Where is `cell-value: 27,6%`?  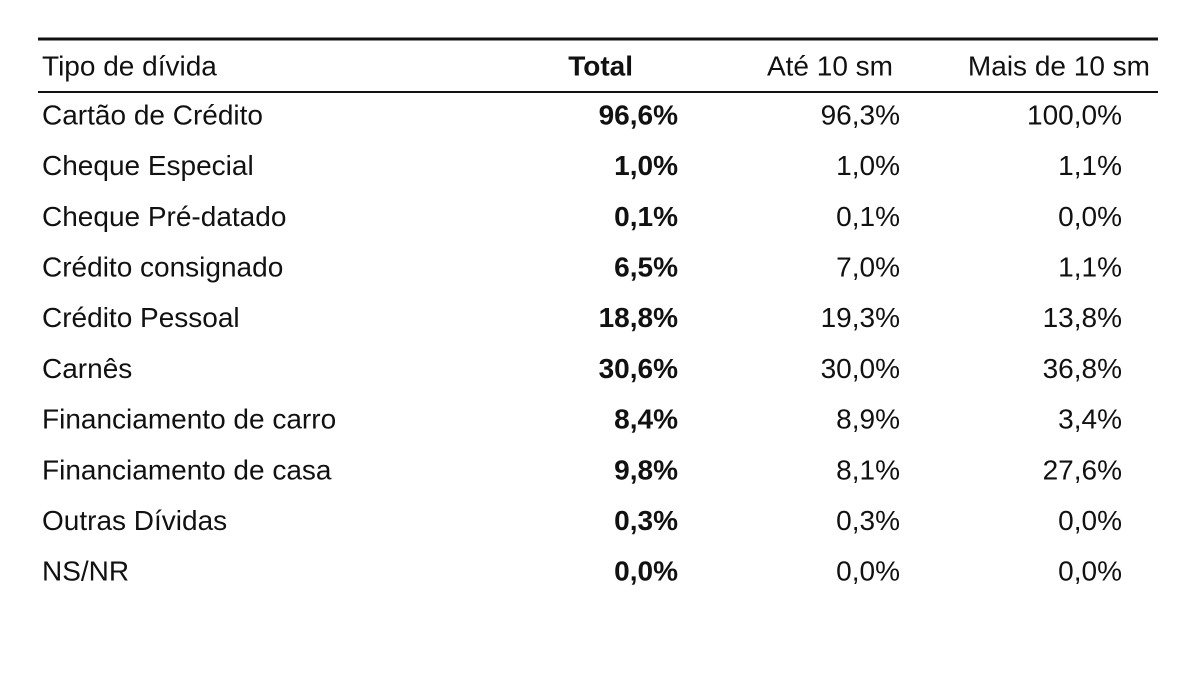 cell-value: 27,6% is located at coordinates (1082, 469).